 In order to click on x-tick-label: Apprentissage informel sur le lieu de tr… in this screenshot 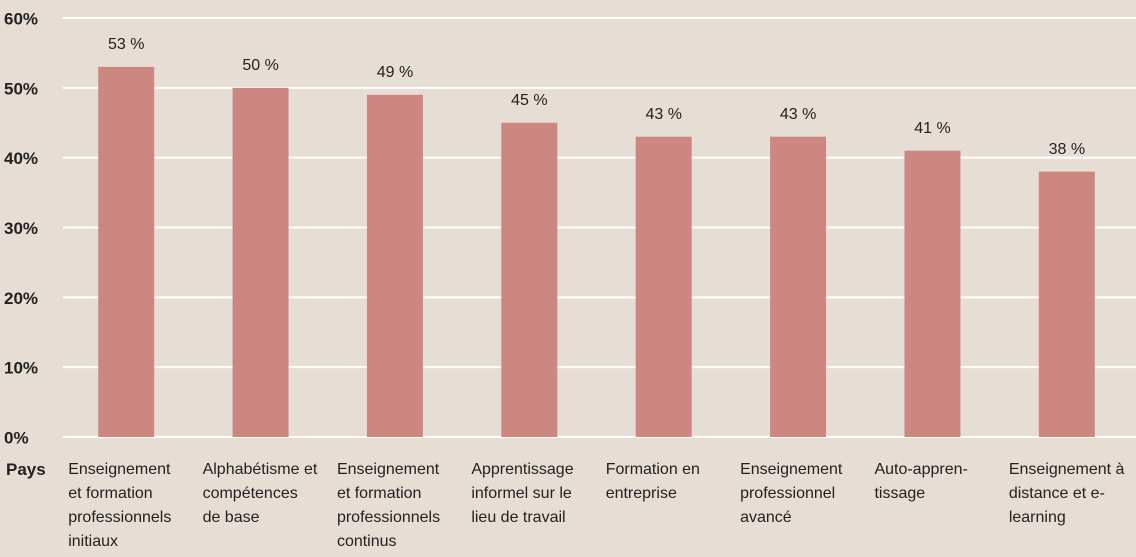, I will do `click(522, 493)`.